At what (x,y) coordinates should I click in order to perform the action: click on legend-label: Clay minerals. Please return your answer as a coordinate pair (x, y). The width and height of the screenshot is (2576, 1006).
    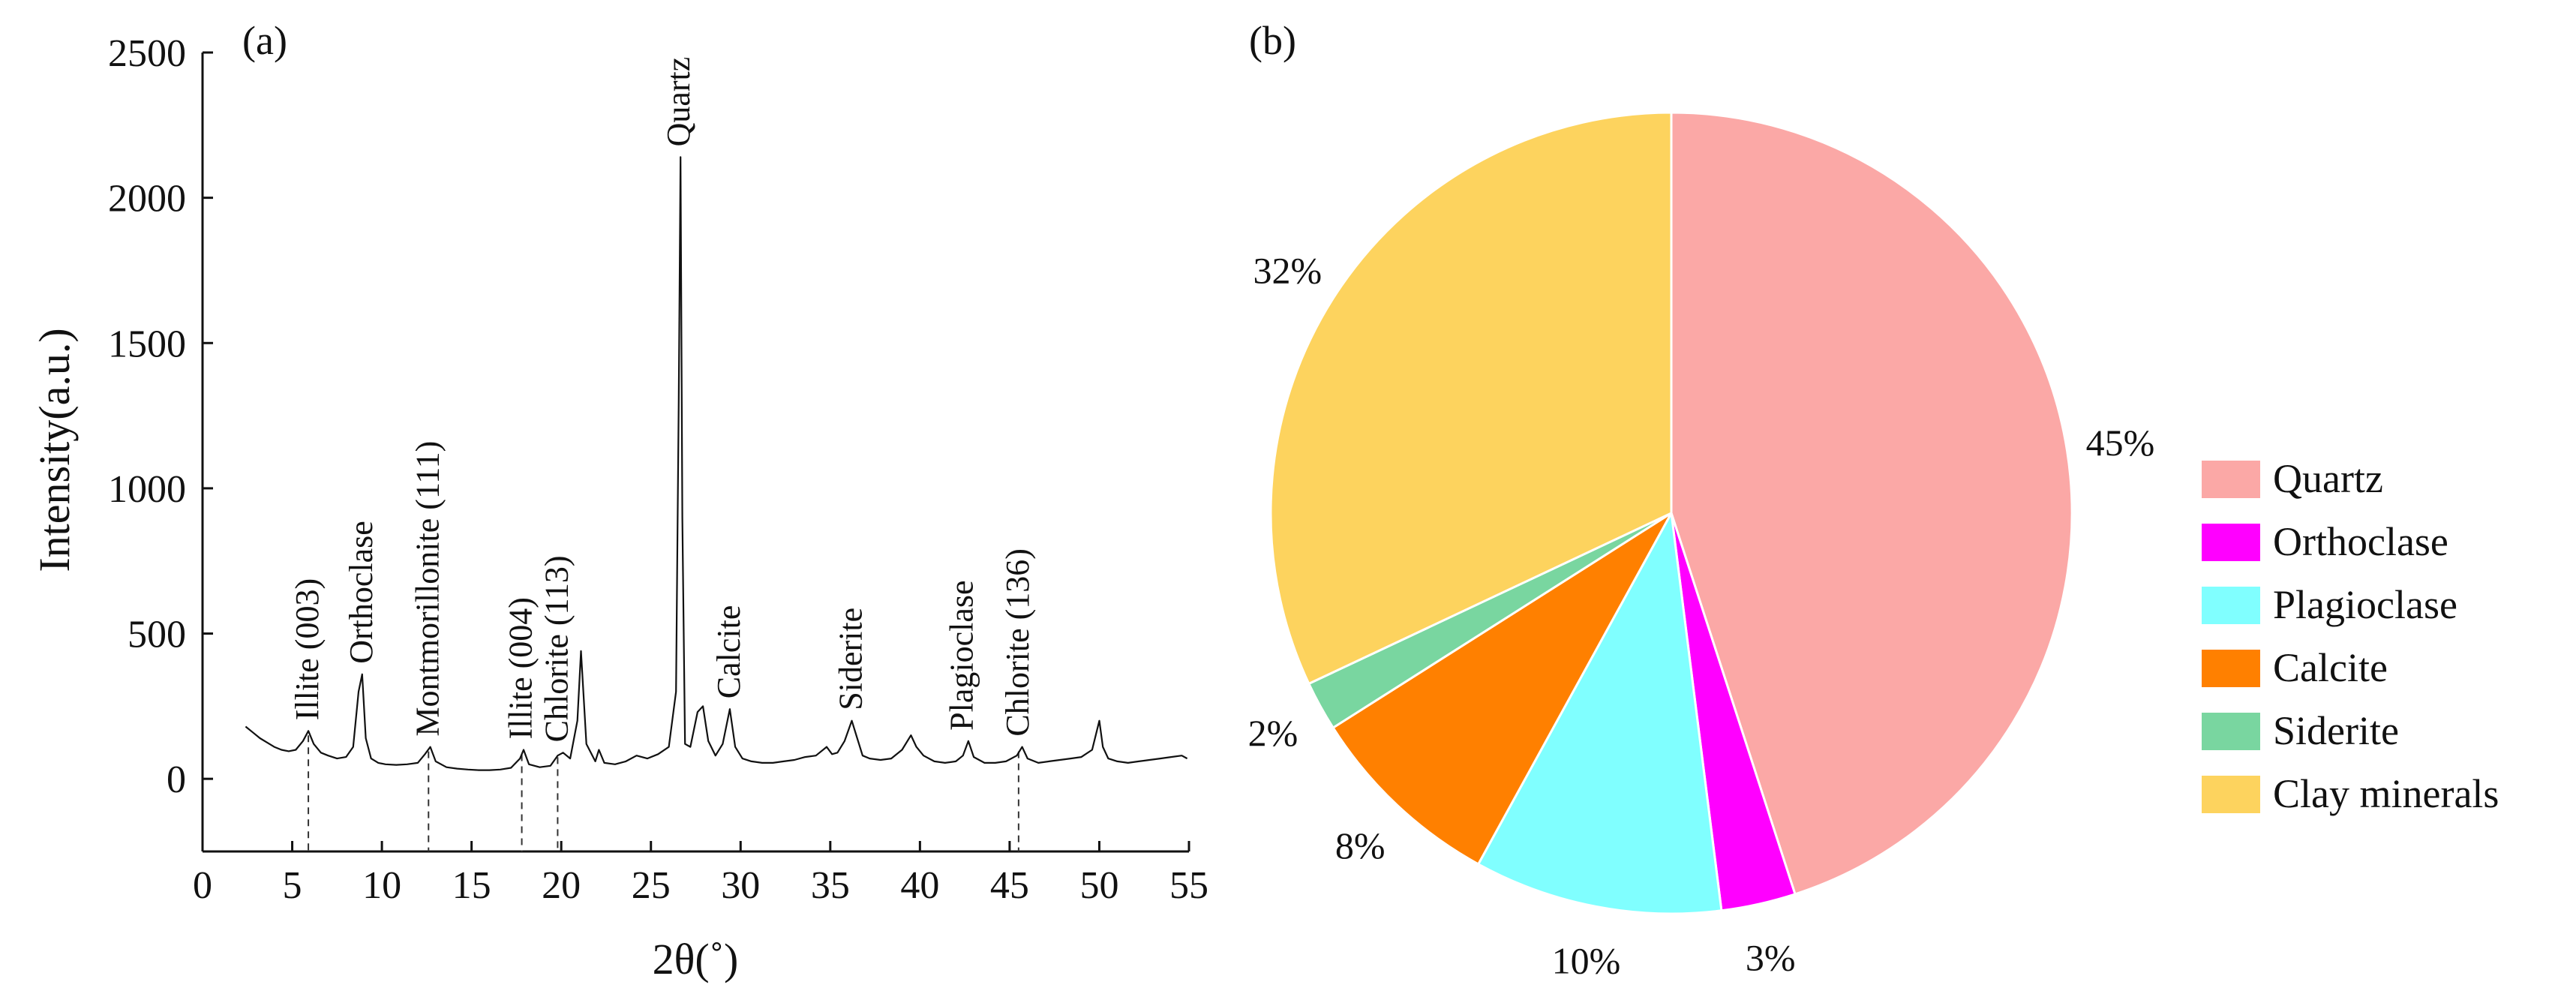
    Looking at the image, I should click on (2386, 793).